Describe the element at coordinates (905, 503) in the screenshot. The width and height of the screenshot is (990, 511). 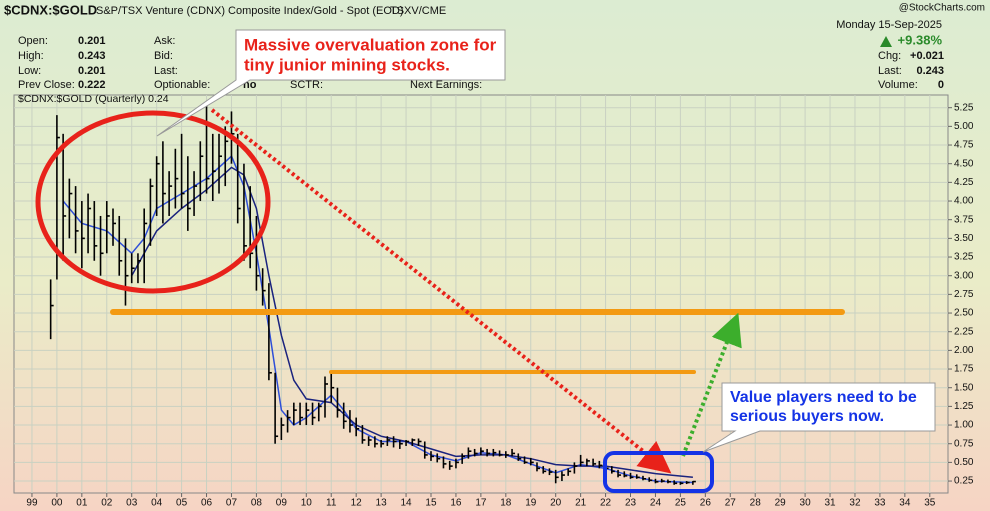
I see `x-tick-label: 34` at that location.